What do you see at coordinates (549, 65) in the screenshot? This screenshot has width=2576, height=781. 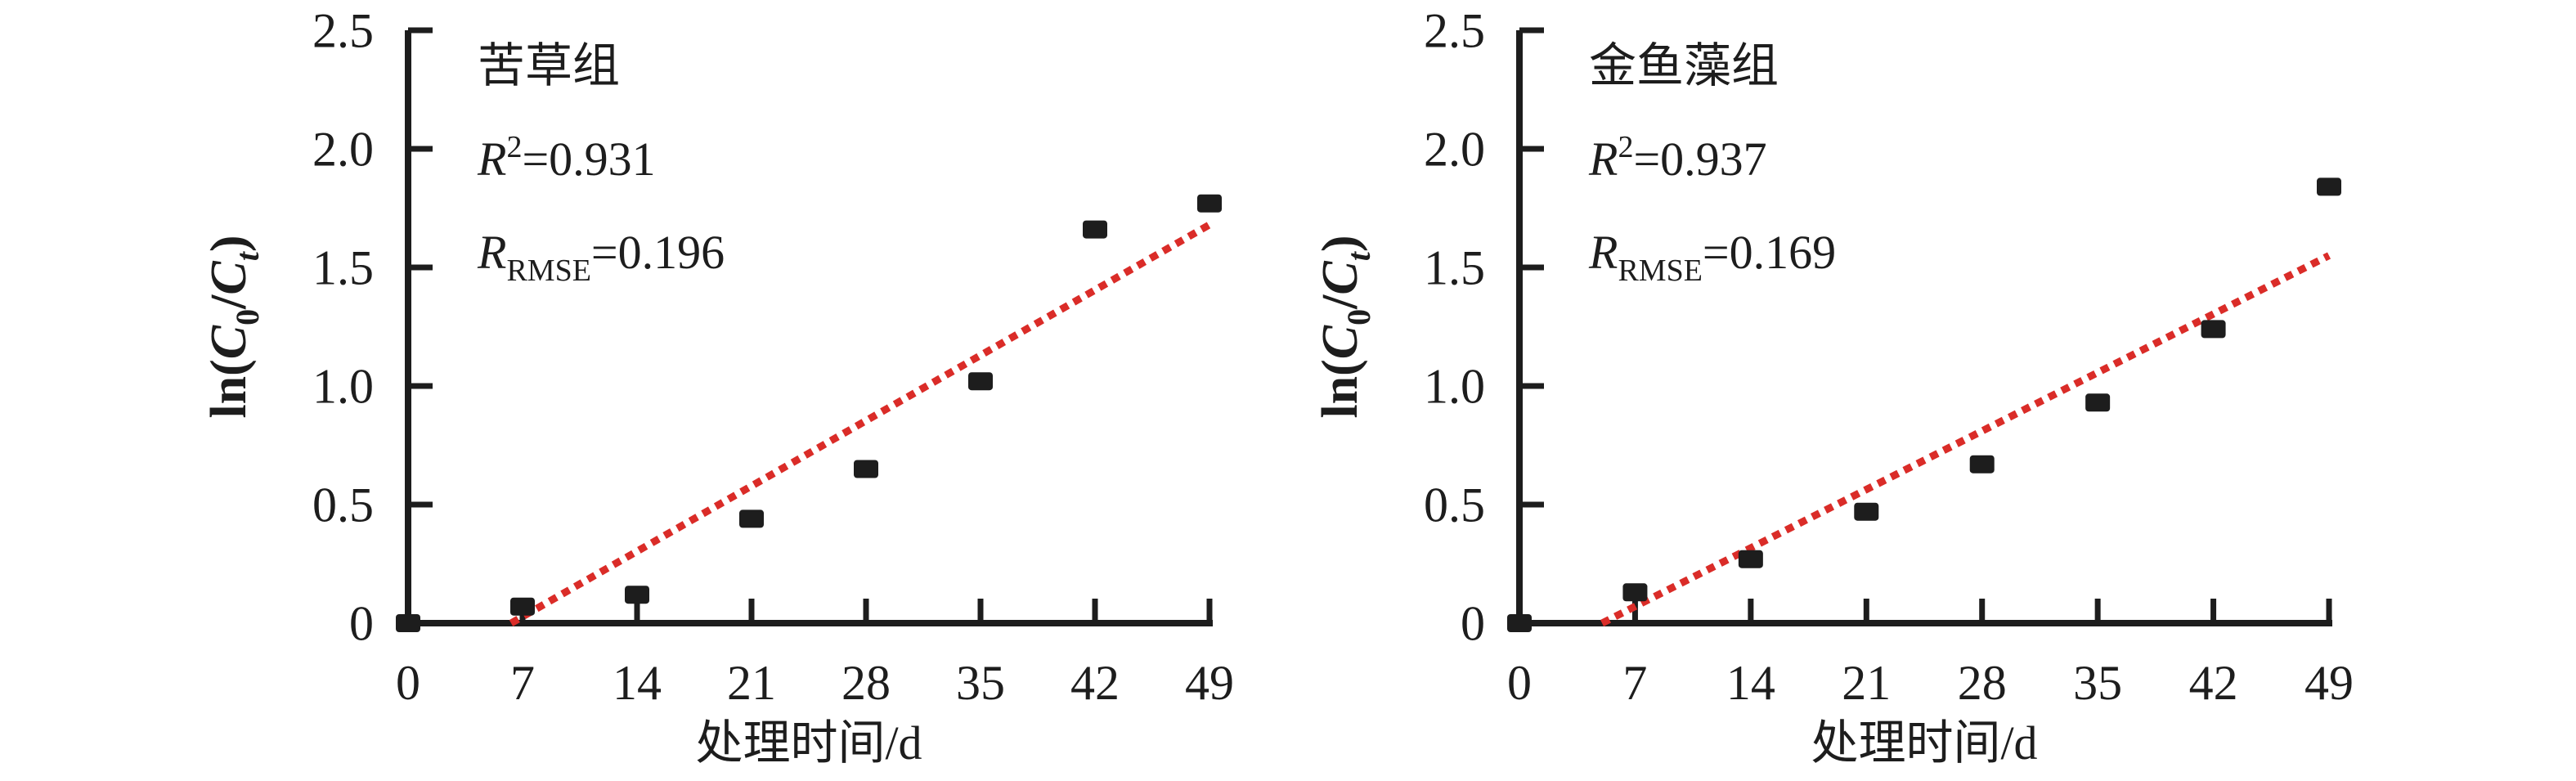 I see `group-title: 苦草组` at bounding box center [549, 65].